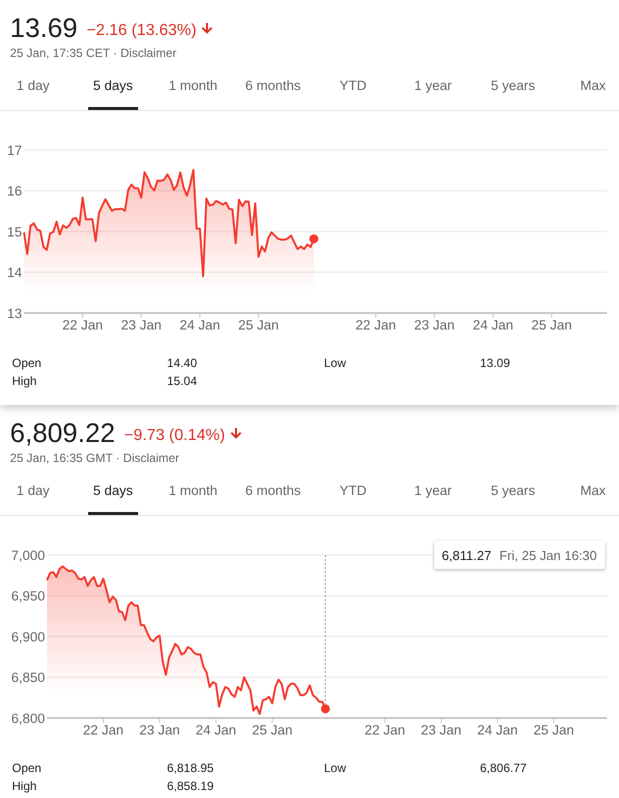  Describe the element at coordinates (95, 458) in the screenshot. I see `text: 25 Jan, 16:35 GMT · Disclaimer` at that location.